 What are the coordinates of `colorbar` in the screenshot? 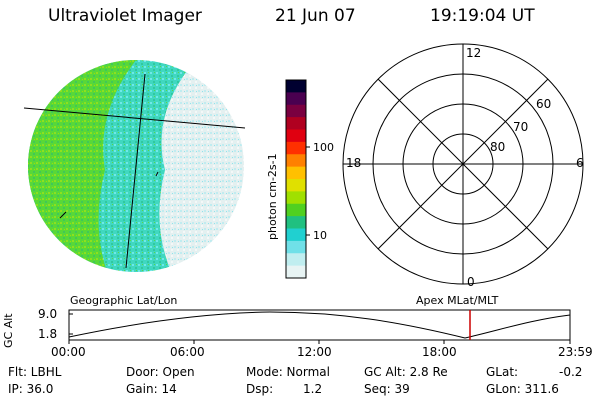 It's located at (296, 179).